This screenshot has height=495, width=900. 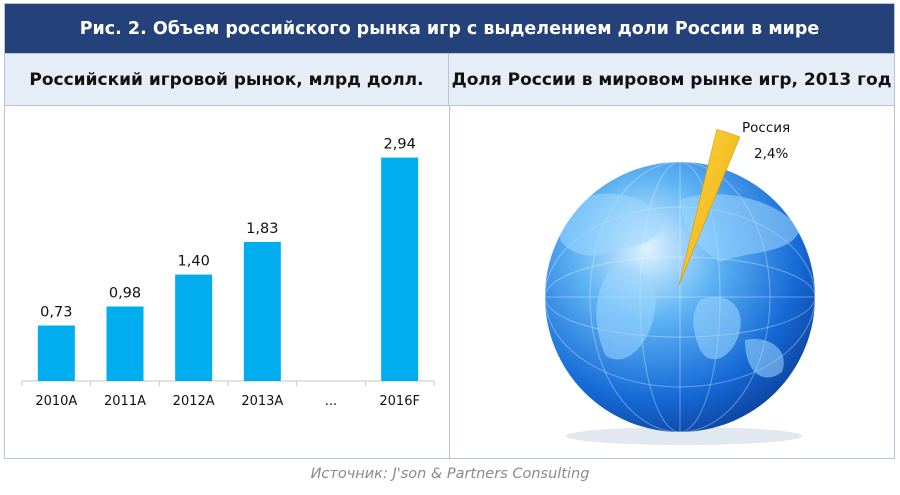 What do you see at coordinates (262, 401) in the screenshot?
I see `x-tick-label-2013A: 2013A` at bounding box center [262, 401].